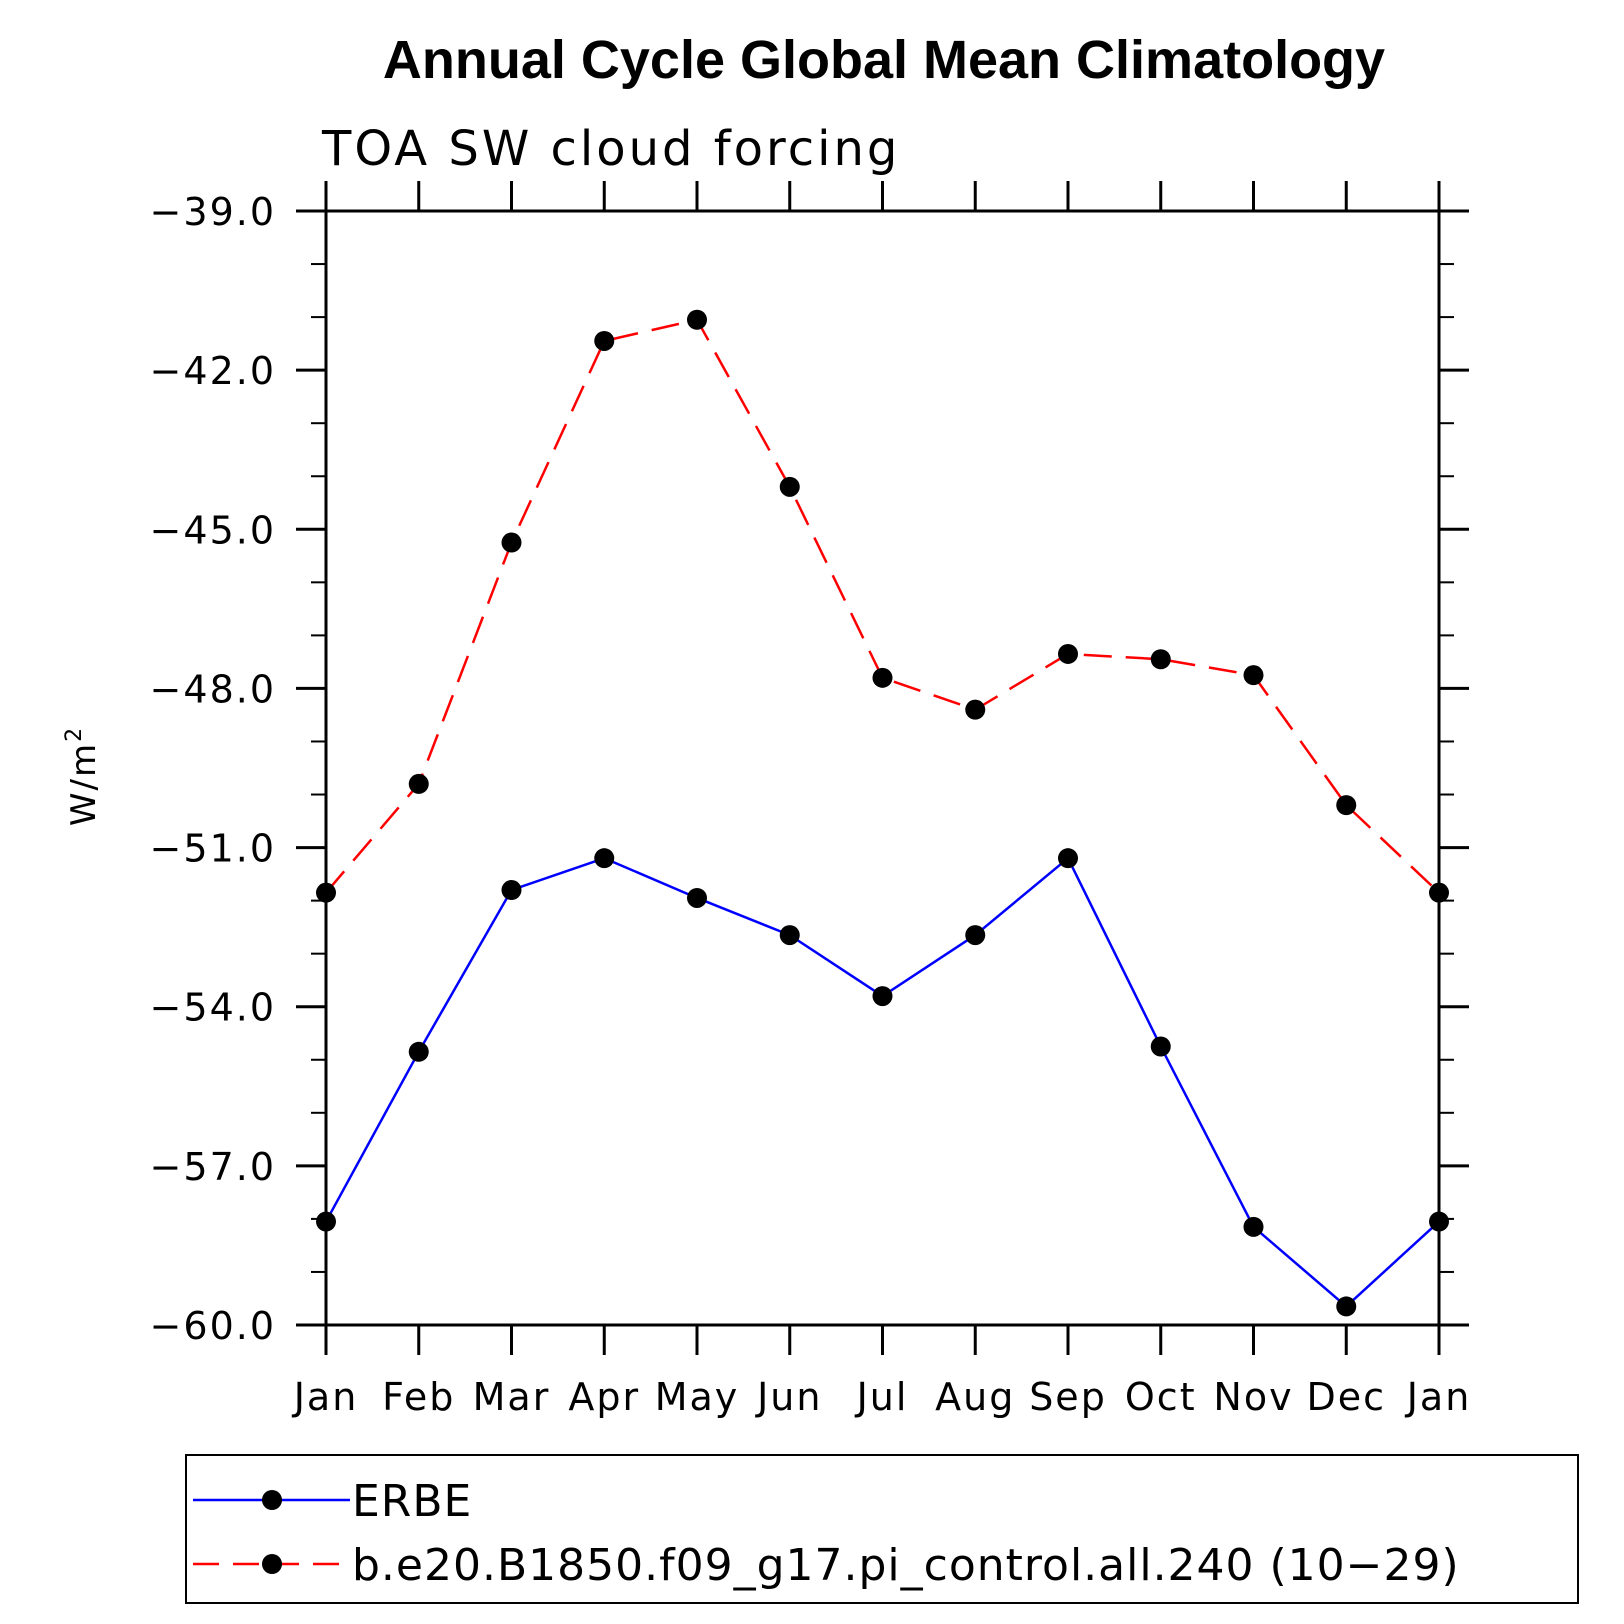 This screenshot has width=1624, height=1624. Describe the element at coordinates (1253, 1397) in the screenshot. I see `x-tick-label: Nov` at that location.